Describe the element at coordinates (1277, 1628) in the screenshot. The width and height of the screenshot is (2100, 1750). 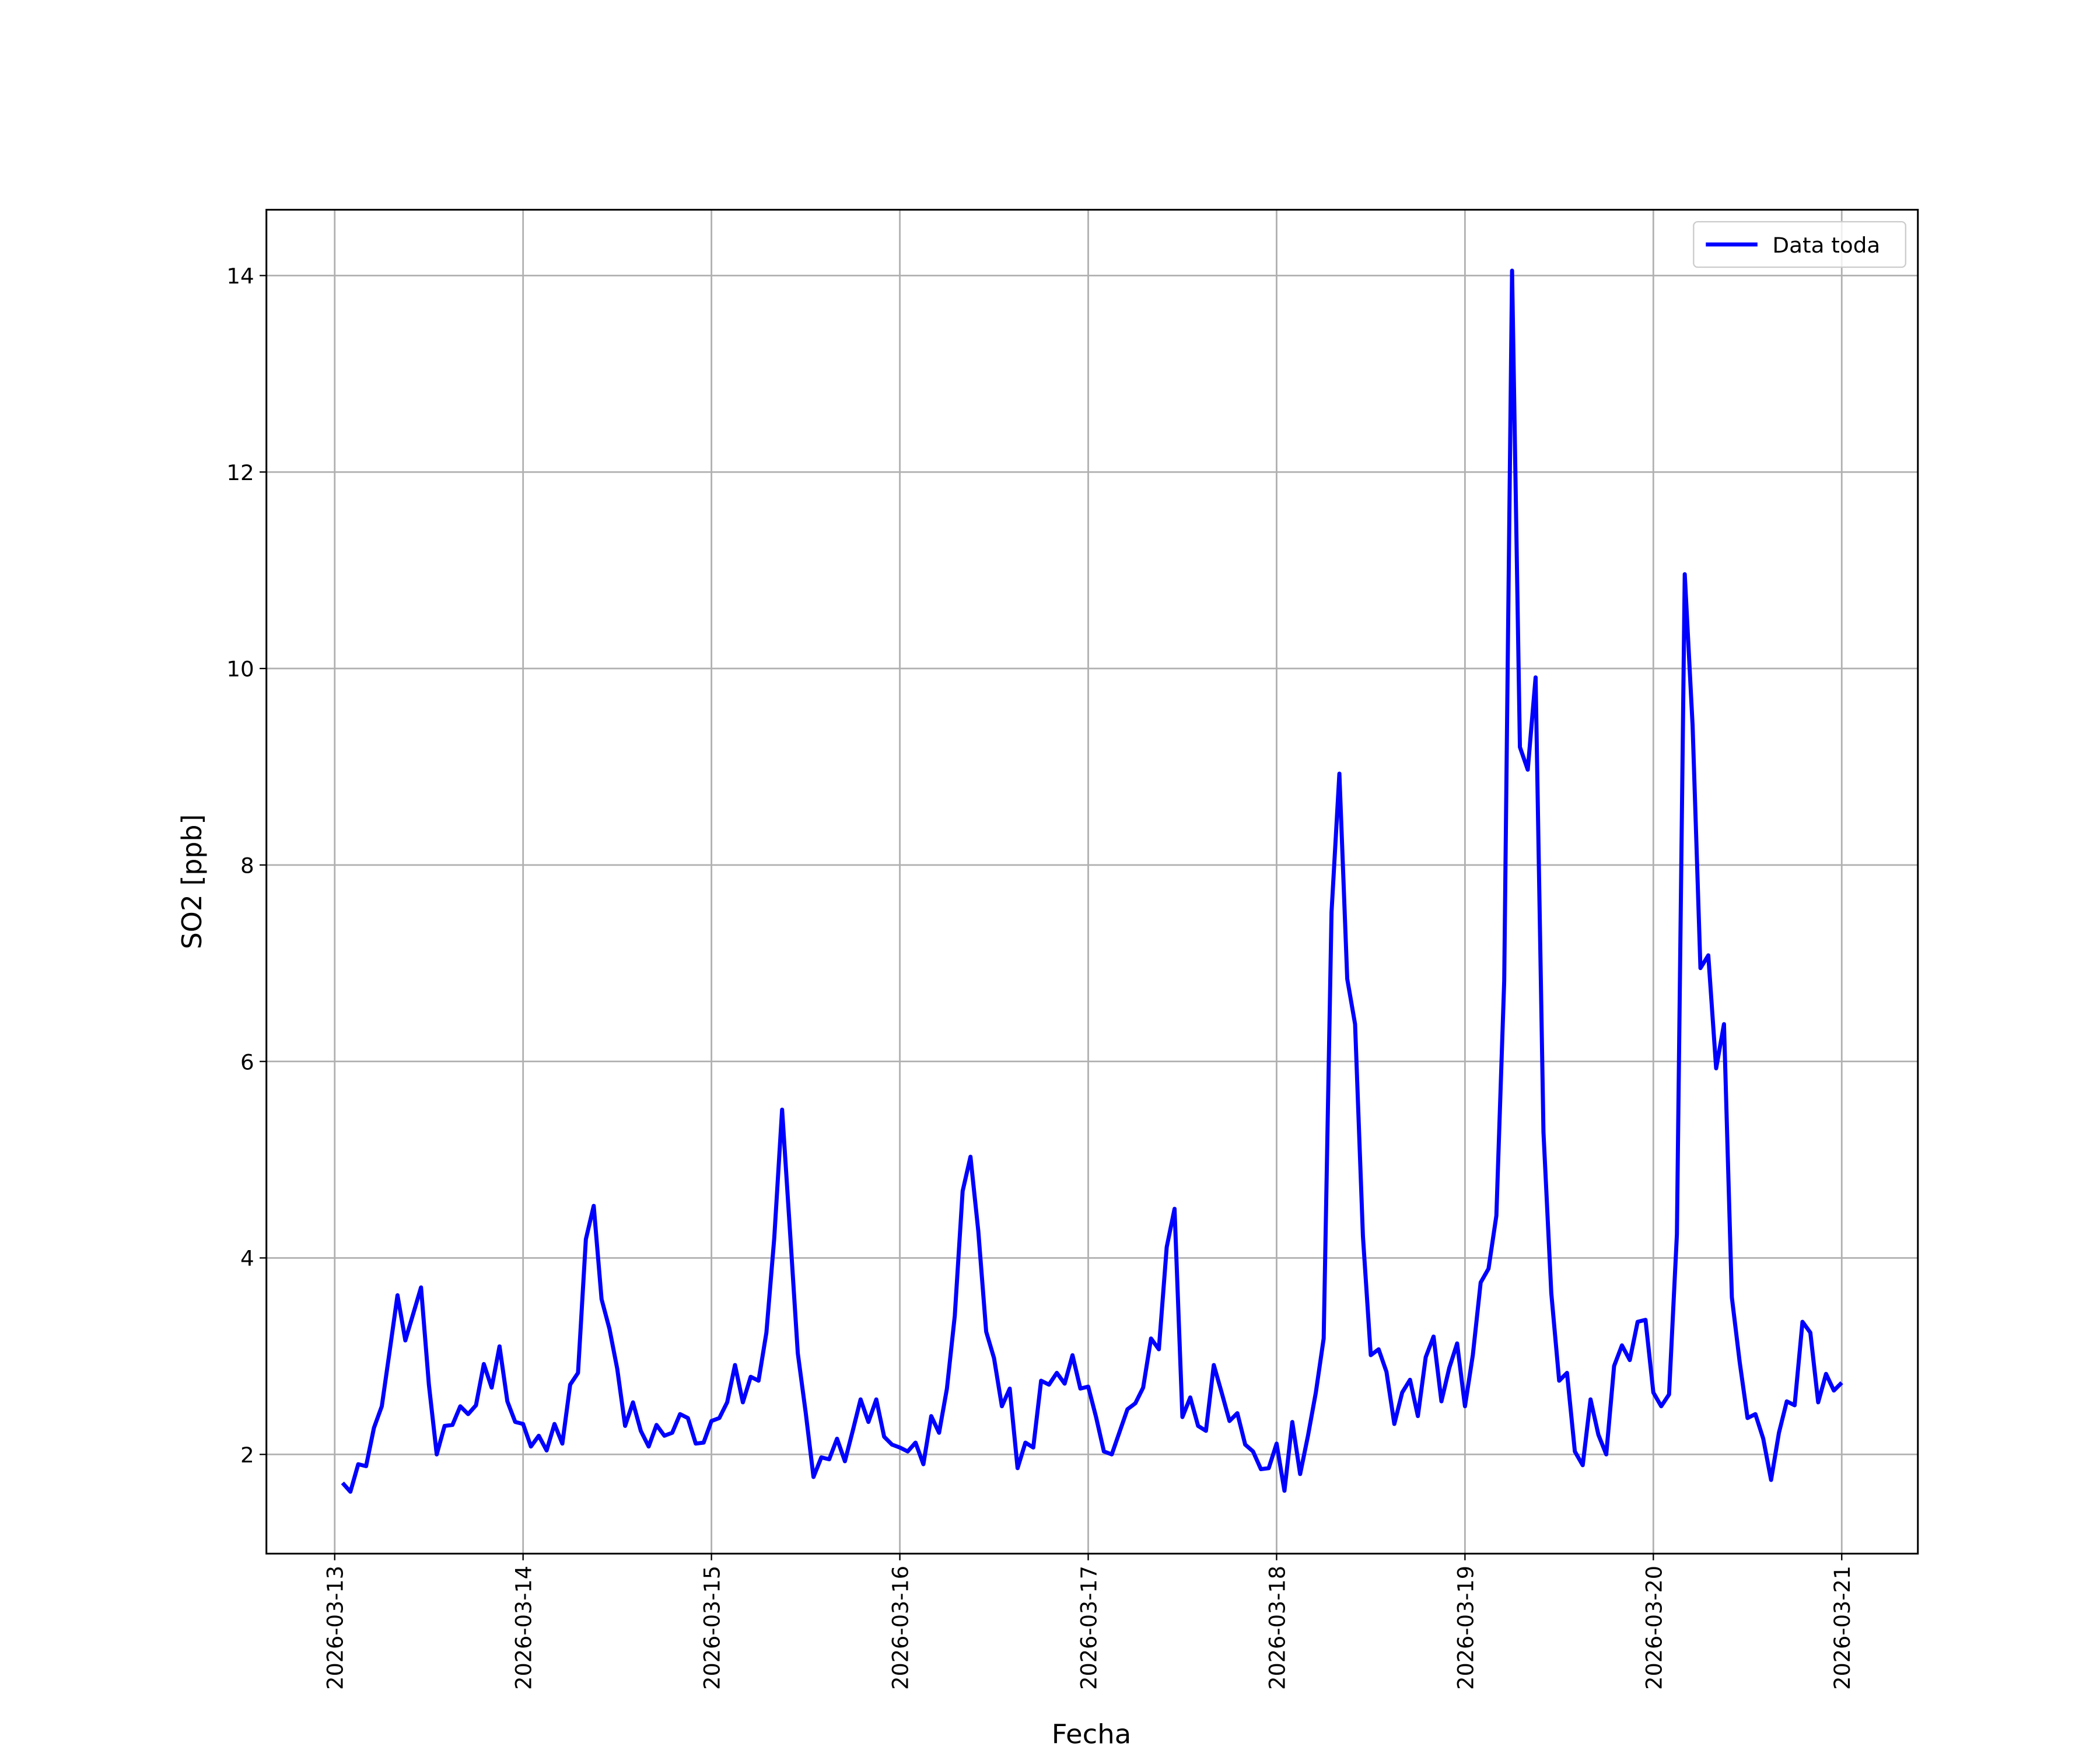
I see `x-tick-label: 2026-03-18` at that location.